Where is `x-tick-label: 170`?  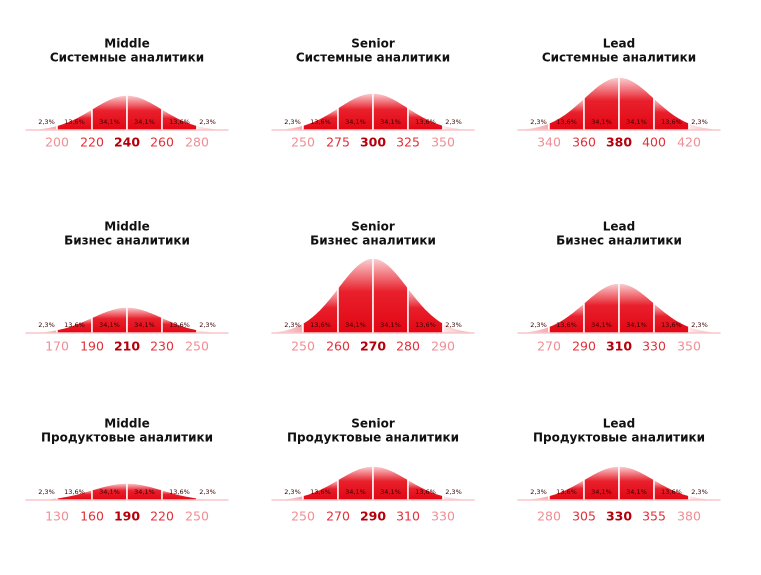 x-tick-label: 170 is located at coordinates (57, 346).